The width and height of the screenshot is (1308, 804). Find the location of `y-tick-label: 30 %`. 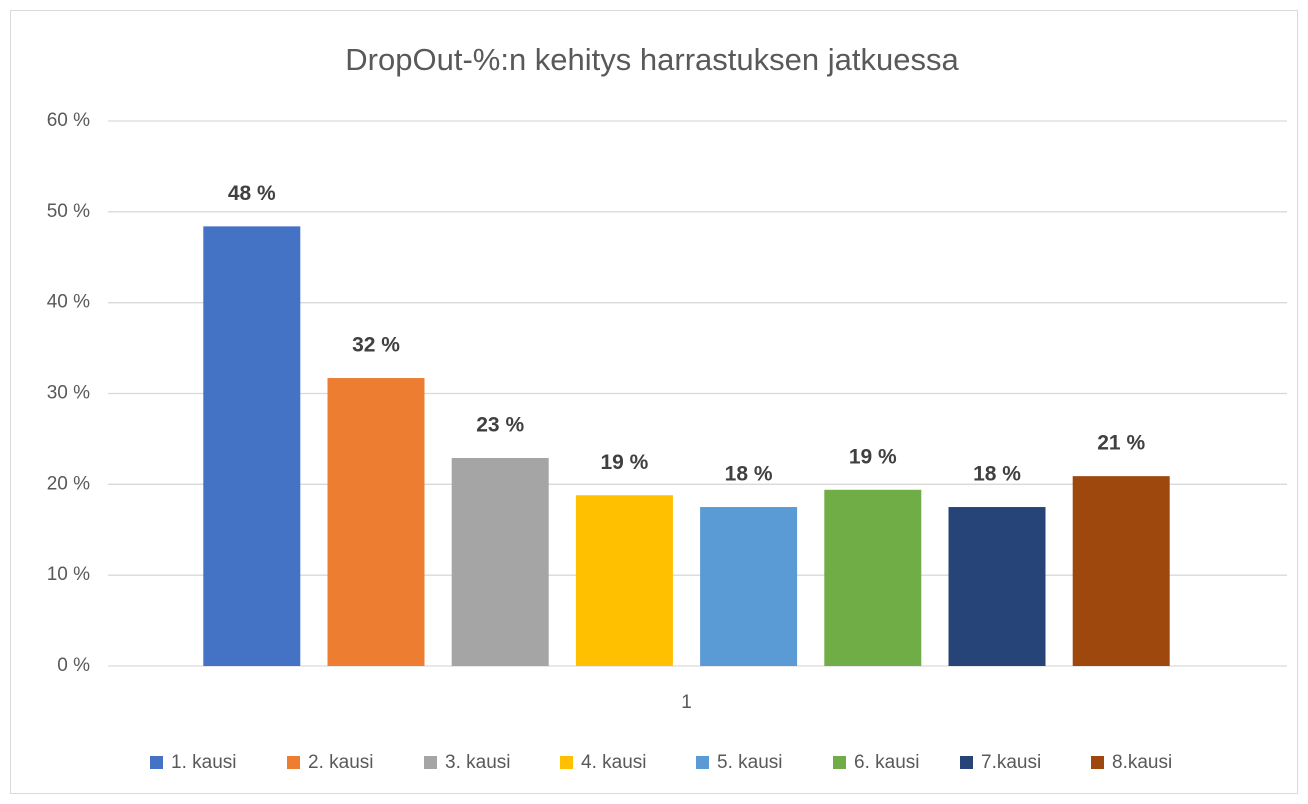

y-tick-label: 30 % is located at coordinates (68, 393).